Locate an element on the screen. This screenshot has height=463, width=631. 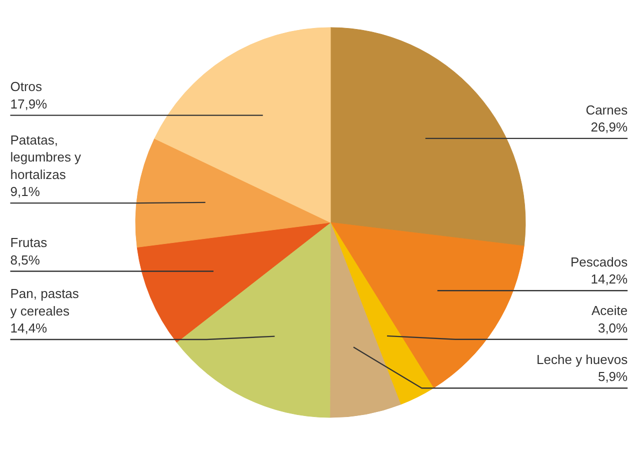
slice-label: Aceite is located at coordinates (609, 310).